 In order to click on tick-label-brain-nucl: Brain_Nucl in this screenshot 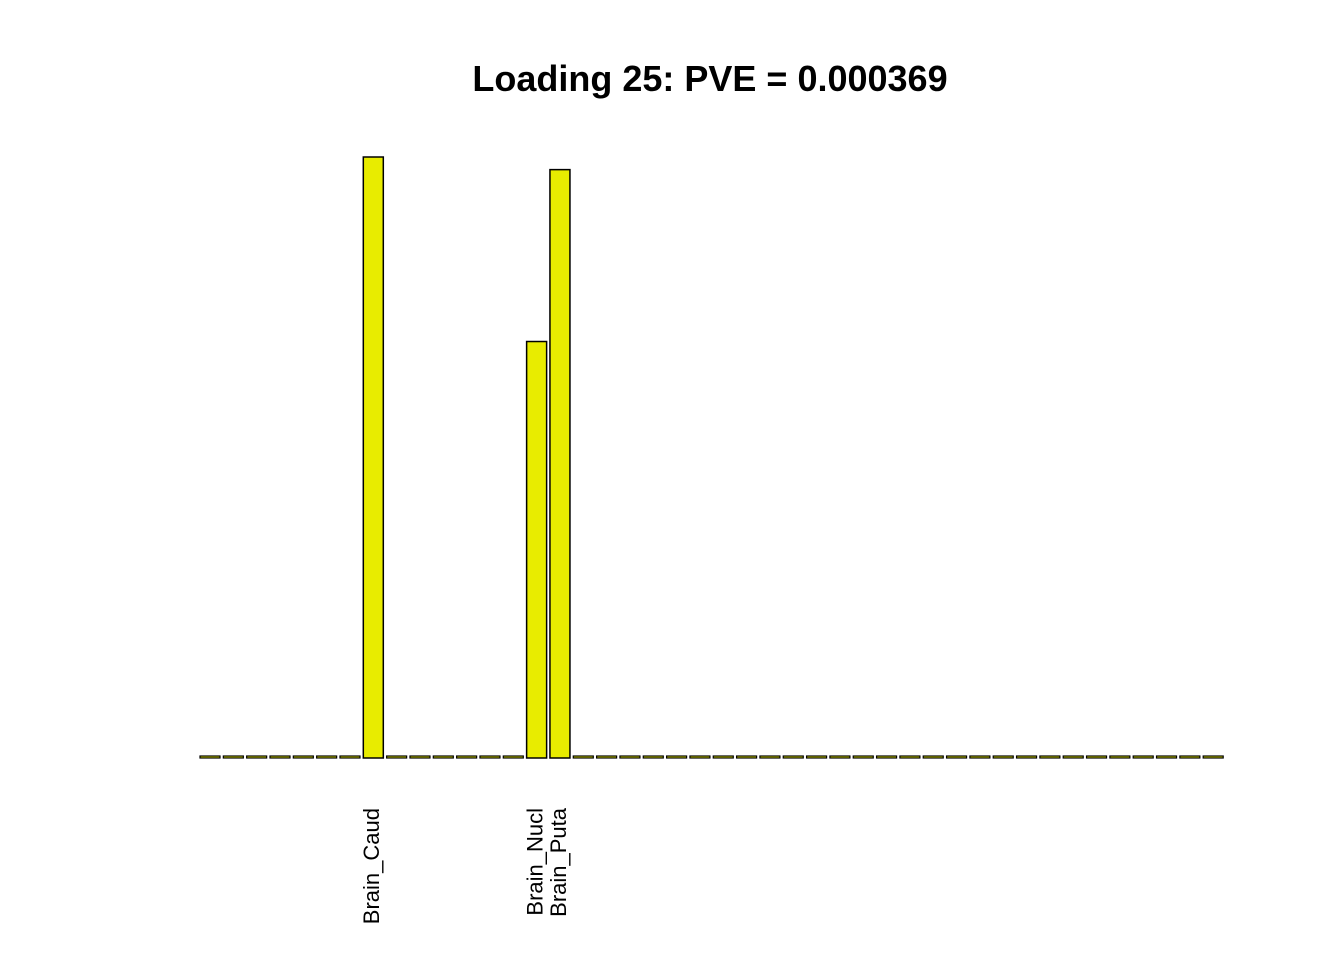, I will do `click(534, 862)`.